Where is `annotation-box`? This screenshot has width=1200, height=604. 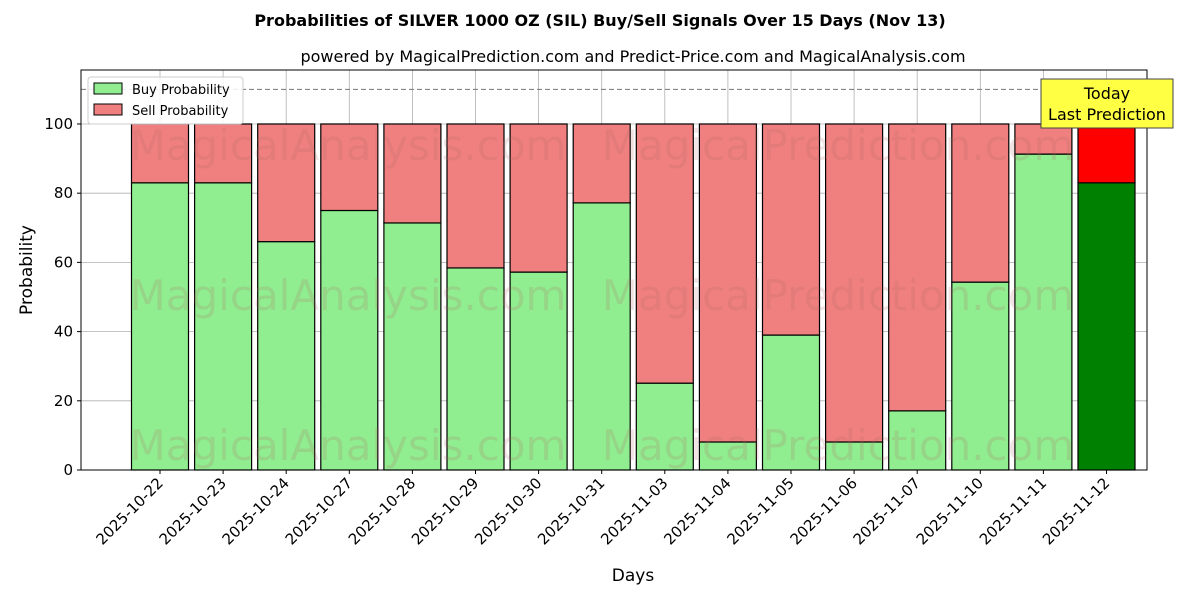
annotation-box is located at coordinates (1107, 103).